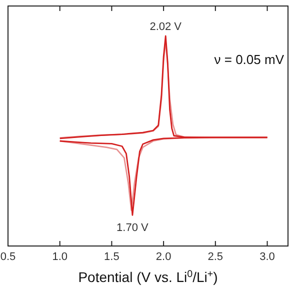 This screenshot has width=294, height=294. What do you see at coordinates (267, 257) in the screenshot?
I see `x-tick-label: 3.0` at bounding box center [267, 257].